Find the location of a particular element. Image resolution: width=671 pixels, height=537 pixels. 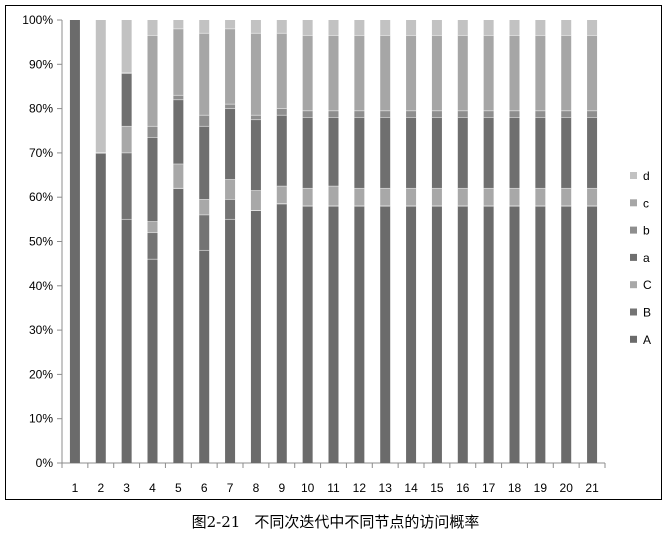

y-tick-label: 20% is located at coordinates (41, 374).